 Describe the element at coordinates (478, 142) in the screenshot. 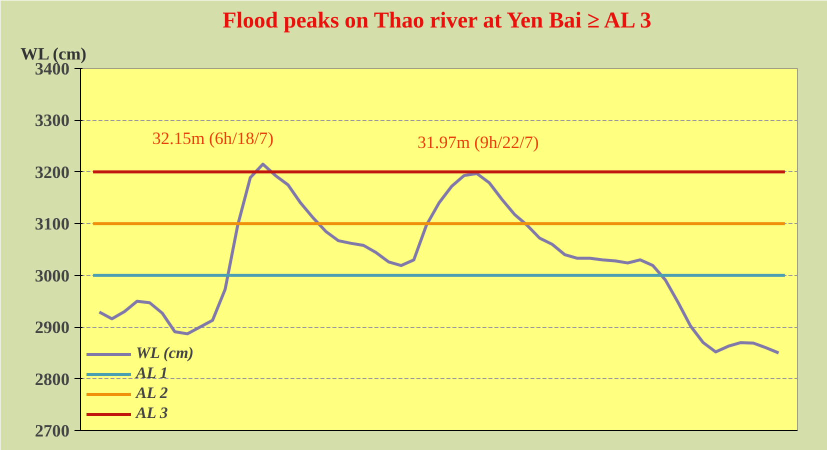

I see `annotation: 31.97m (9h/22/7)` at that location.